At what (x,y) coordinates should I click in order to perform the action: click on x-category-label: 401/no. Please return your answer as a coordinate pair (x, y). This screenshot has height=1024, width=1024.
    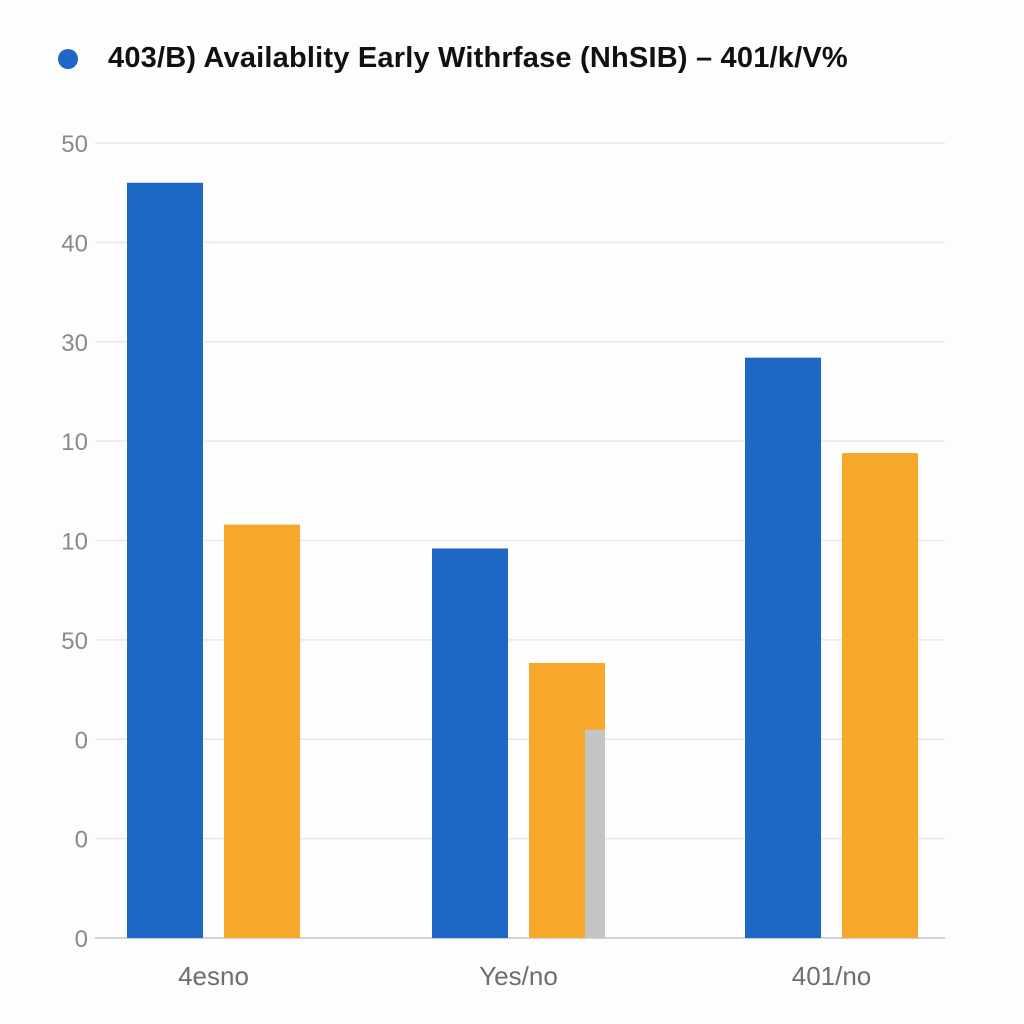
    Looking at the image, I should click on (832, 976).